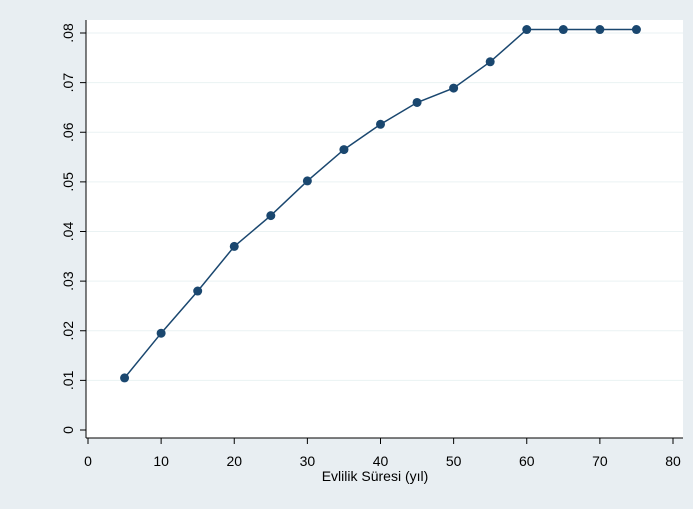 This screenshot has height=509, width=693. What do you see at coordinates (600, 461) in the screenshot?
I see `x-tick-label: 70` at bounding box center [600, 461].